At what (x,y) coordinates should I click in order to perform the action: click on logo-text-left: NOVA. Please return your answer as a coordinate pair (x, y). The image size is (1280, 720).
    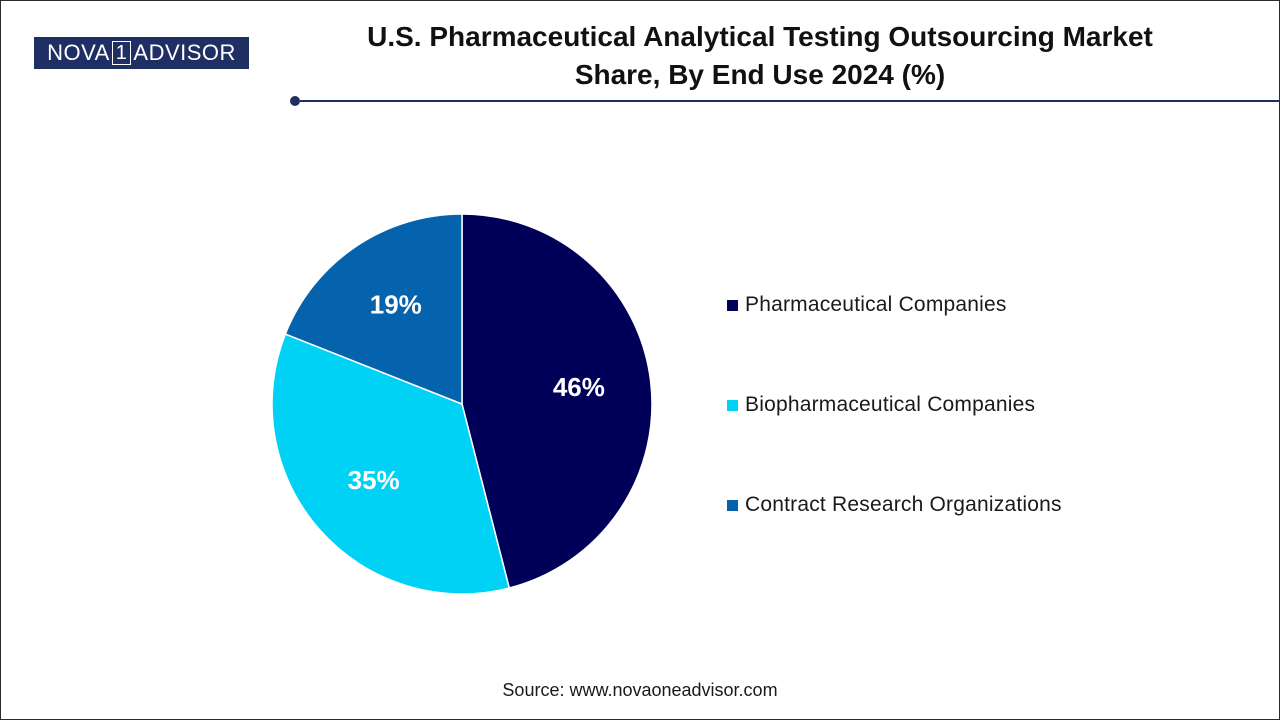
    Looking at the image, I should click on (78, 52).